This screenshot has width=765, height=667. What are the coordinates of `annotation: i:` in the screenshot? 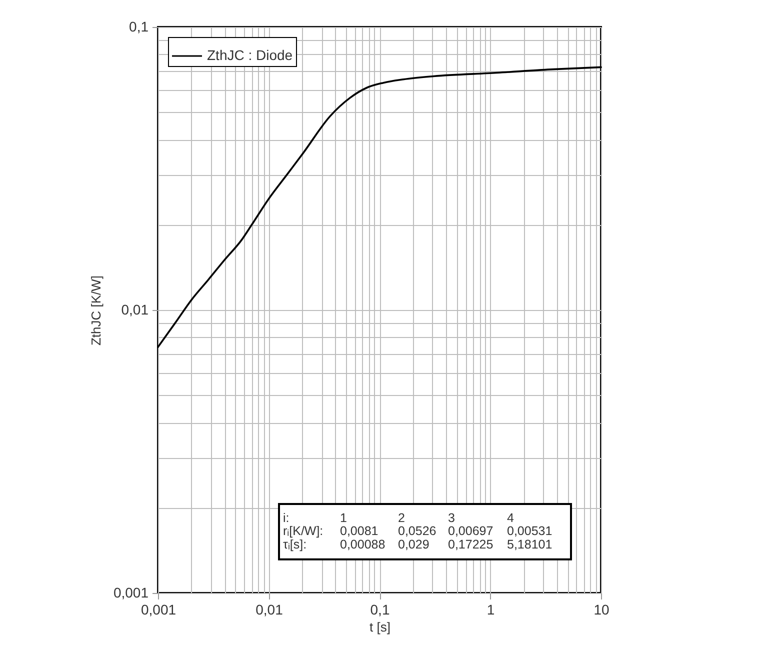 It's located at (286, 518).